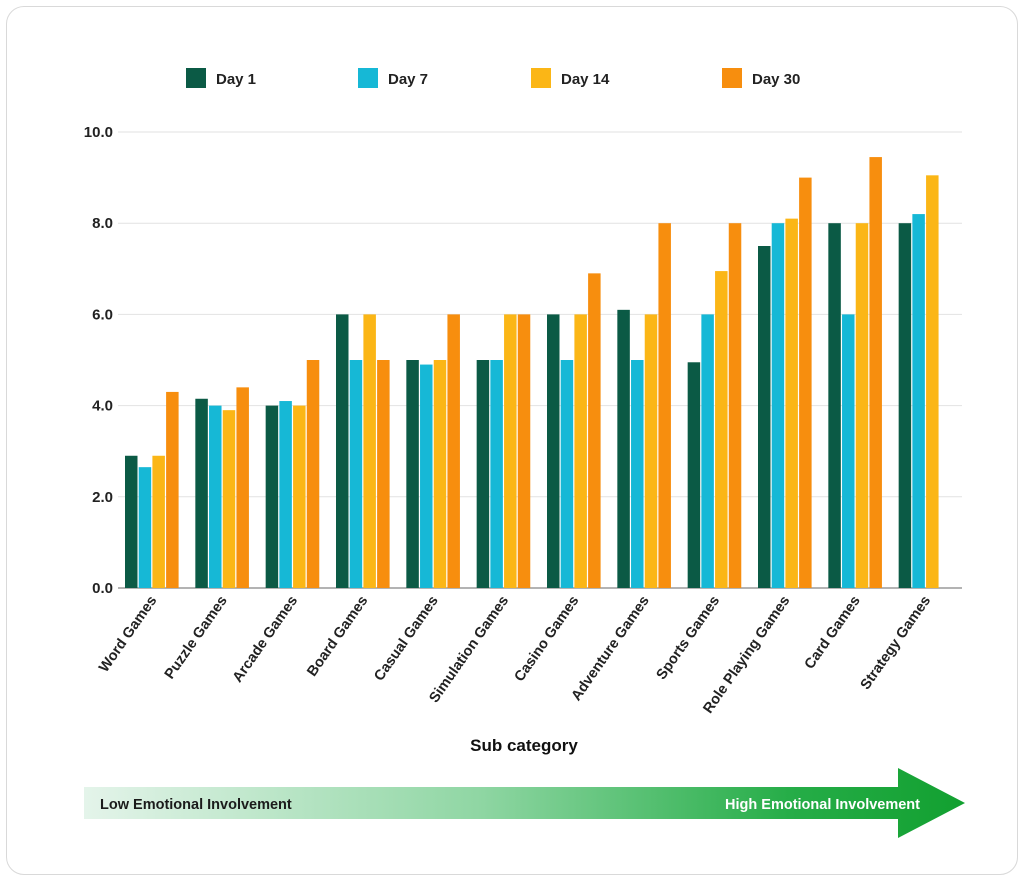 Image resolution: width=1024 pixels, height=881 pixels. I want to click on x-axis-label: Sub category, so click(524, 745).